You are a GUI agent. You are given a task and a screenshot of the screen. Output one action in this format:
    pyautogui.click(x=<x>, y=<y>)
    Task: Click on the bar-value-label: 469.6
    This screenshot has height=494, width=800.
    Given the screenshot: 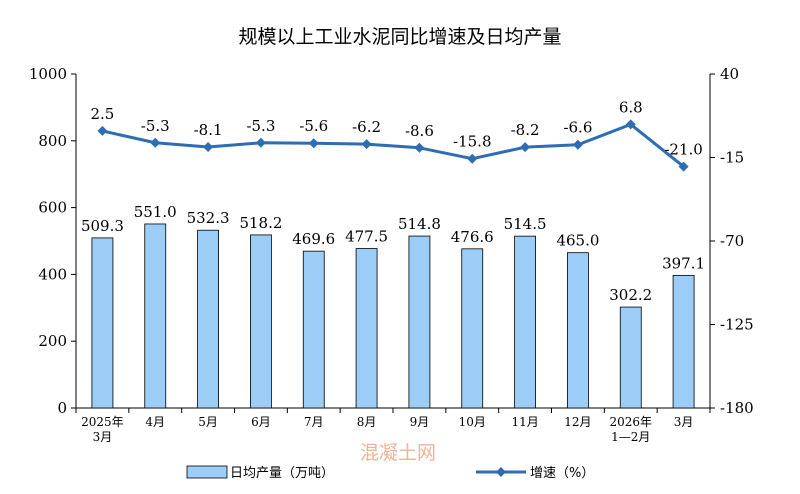 What is the action you would take?
    pyautogui.click(x=313, y=239)
    